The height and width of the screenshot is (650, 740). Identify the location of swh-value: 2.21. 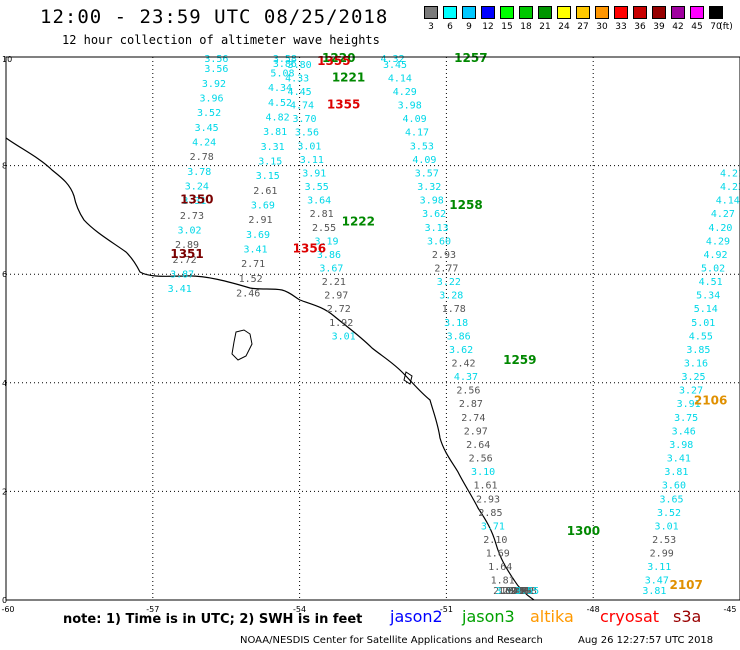
(334, 282).